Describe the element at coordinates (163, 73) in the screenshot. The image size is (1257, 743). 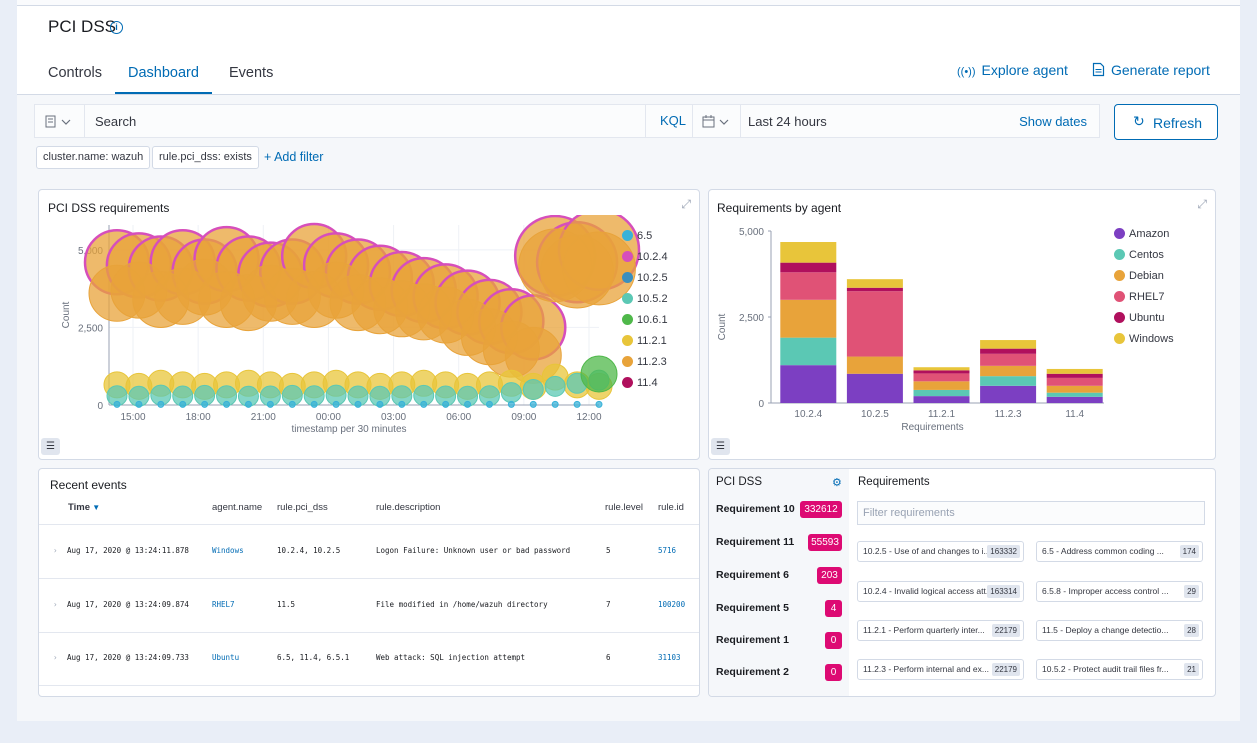
I see `tab-dashboard: Dashboard` at that location.